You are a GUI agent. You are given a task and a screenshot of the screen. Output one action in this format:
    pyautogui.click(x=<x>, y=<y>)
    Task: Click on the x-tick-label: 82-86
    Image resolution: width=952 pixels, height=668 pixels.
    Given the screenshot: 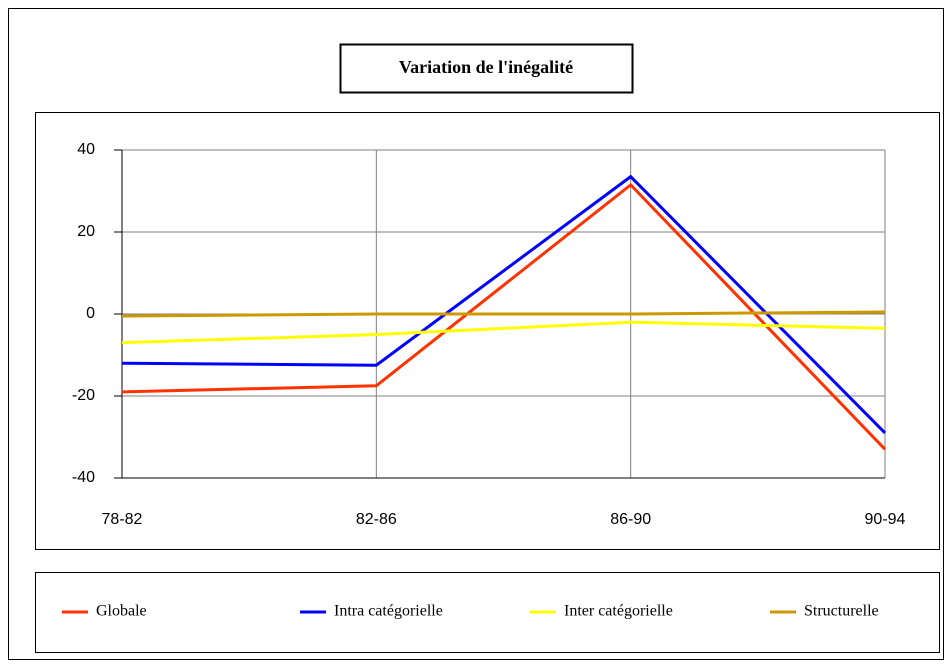 What is the action you would take?
    pyautogui.click(x=376, y=519)
    